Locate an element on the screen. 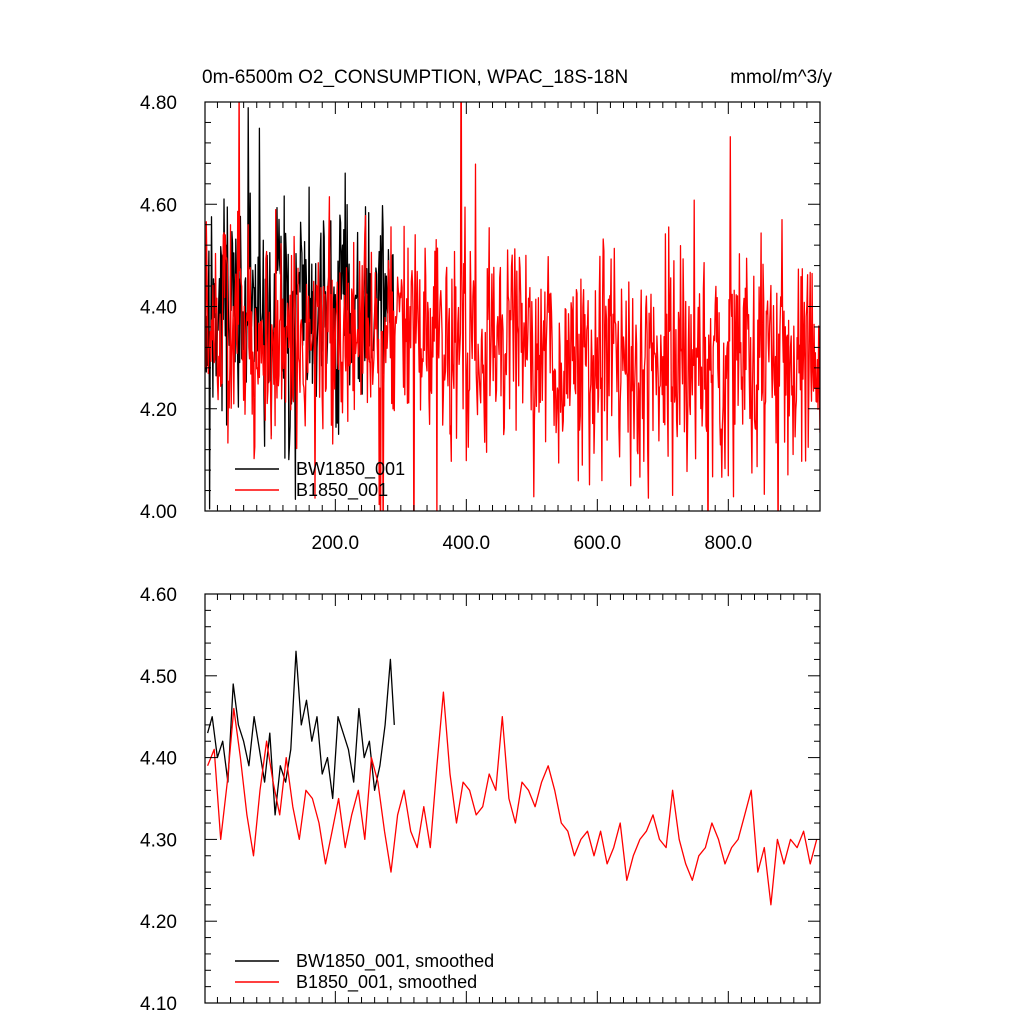 The width and height of the screenshot is (1024, 1024). top-legend: BW1850_001 B1850_001 is located at coordinates (320, 480).